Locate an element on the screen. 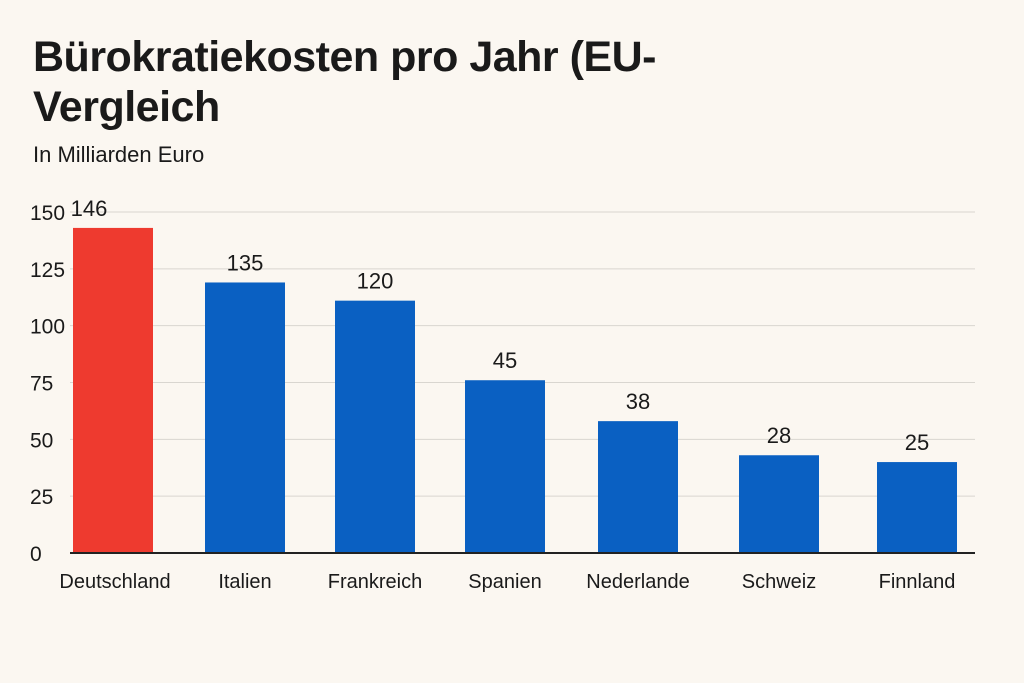 The image size is (1024, 683). bar-nederlande is located at coordinates (638, 487).